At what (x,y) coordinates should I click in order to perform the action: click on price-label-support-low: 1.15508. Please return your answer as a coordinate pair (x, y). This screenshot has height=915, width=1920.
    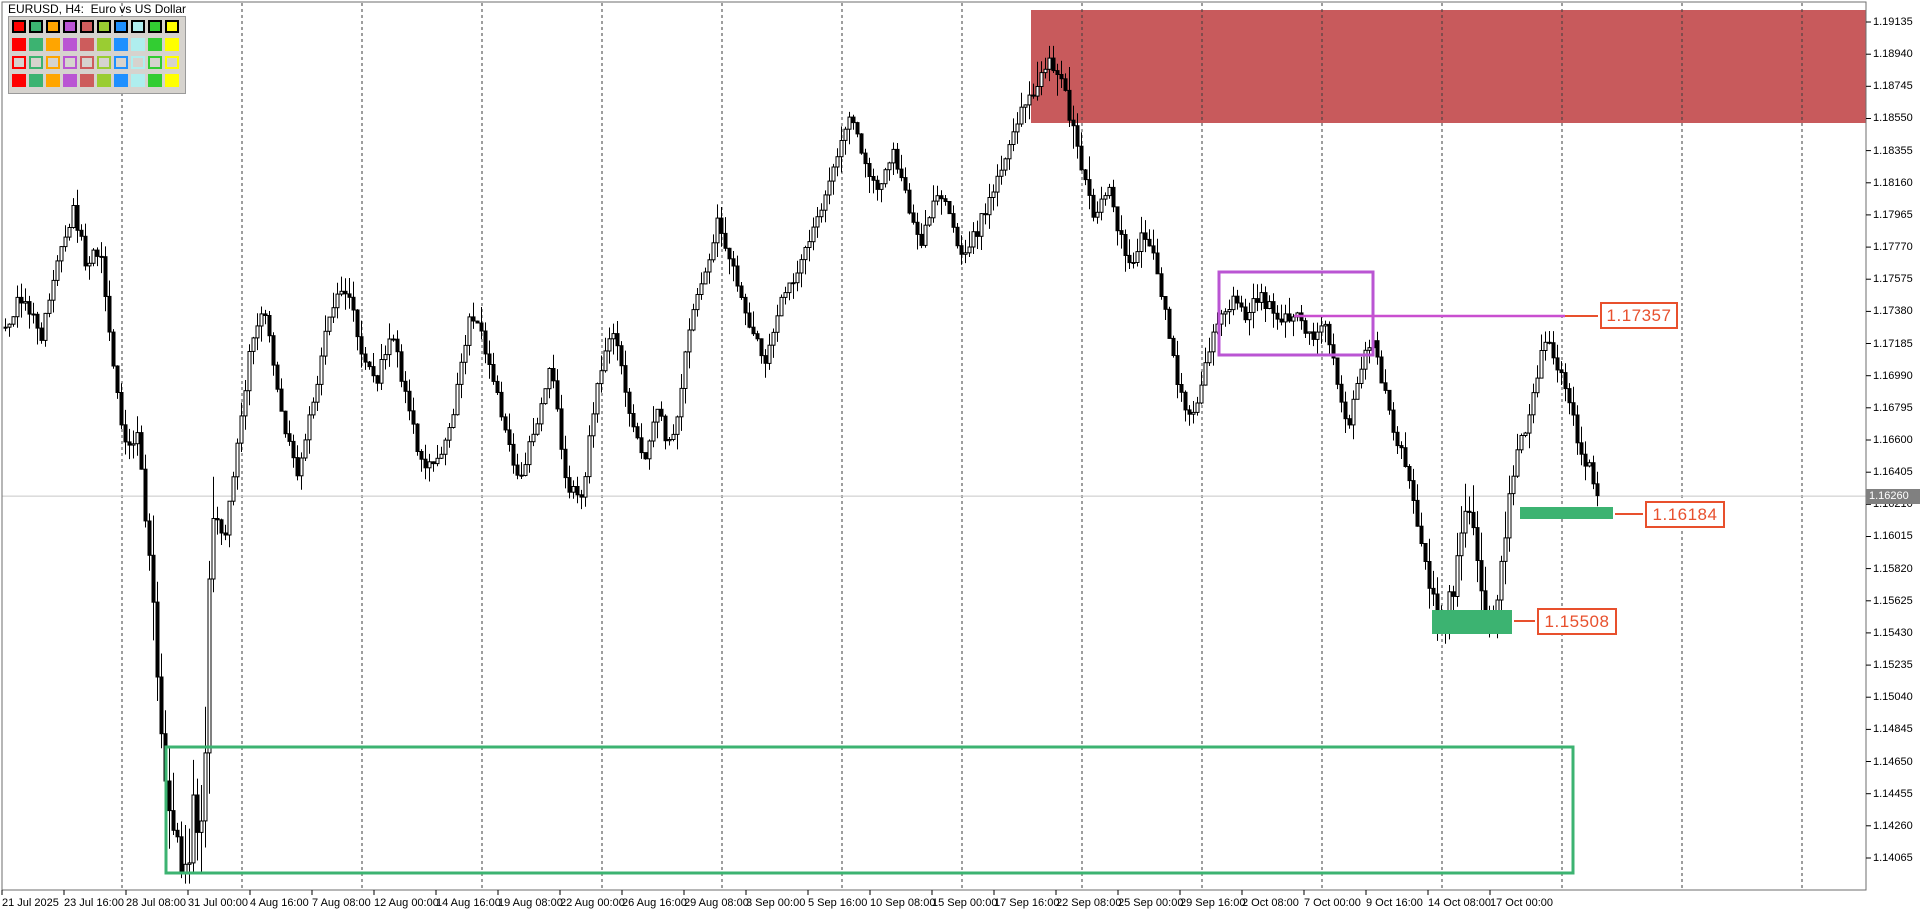
    Looking at the image, I should click on (1577, 621).